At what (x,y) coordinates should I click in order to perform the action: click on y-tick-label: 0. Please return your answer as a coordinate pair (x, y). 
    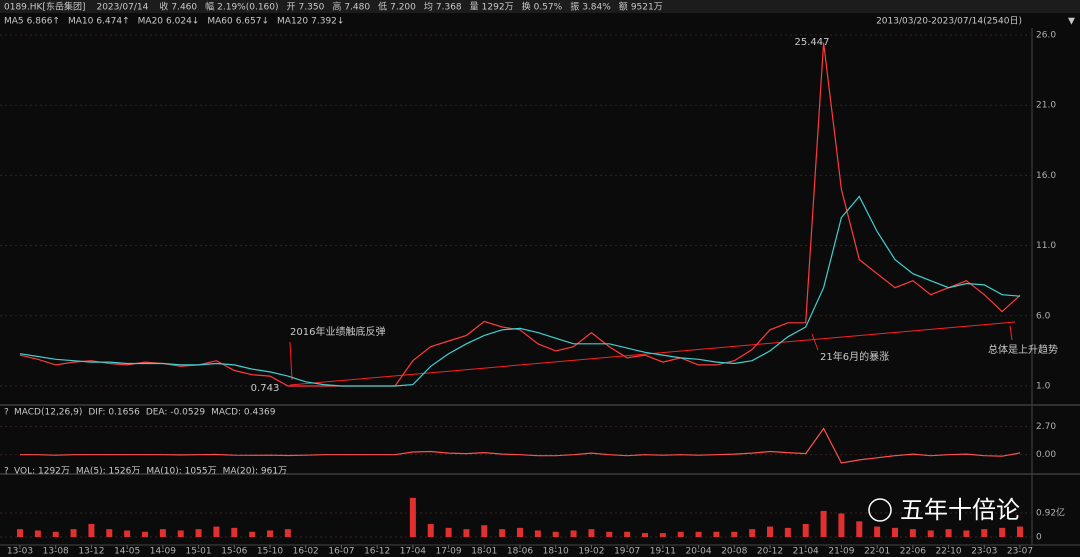
    Looking at the image, I should click on (1039, 538).